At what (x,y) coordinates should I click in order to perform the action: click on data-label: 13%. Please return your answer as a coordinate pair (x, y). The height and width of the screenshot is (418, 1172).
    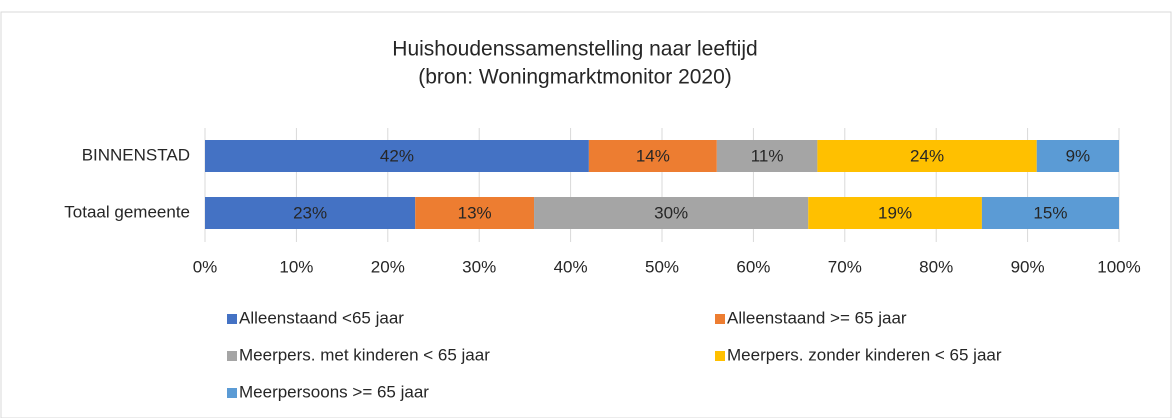
    Looking at the image, I should click on (475, 212).